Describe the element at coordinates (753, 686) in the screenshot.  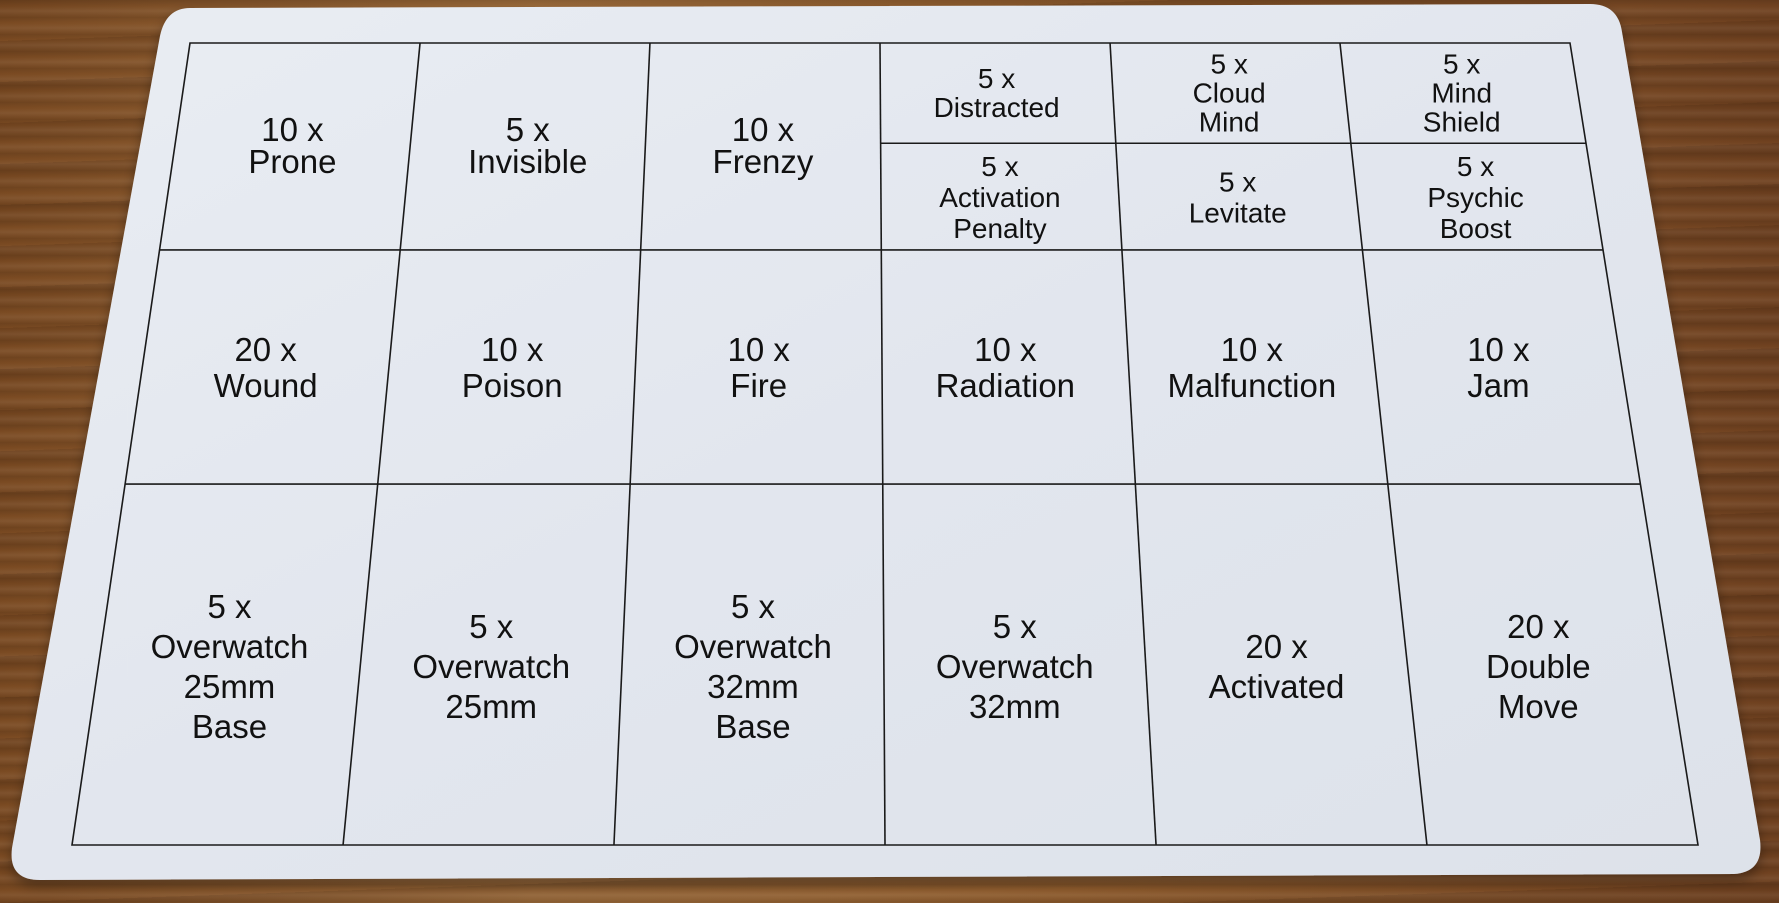
I see `token-overwatch-32mm-base-2-label: 32mm` at that location.